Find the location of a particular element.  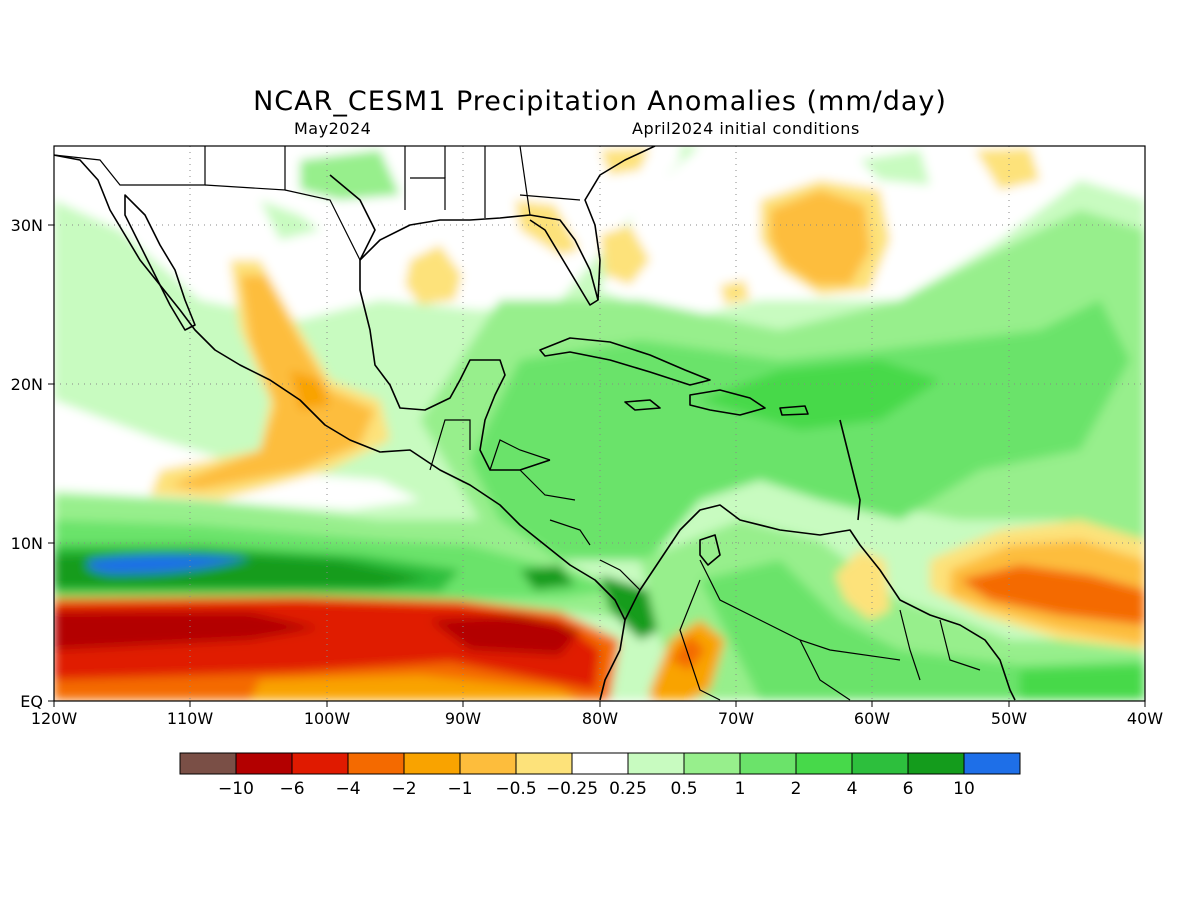

colorbar-label: 4 is located at coordinates (852, 789).